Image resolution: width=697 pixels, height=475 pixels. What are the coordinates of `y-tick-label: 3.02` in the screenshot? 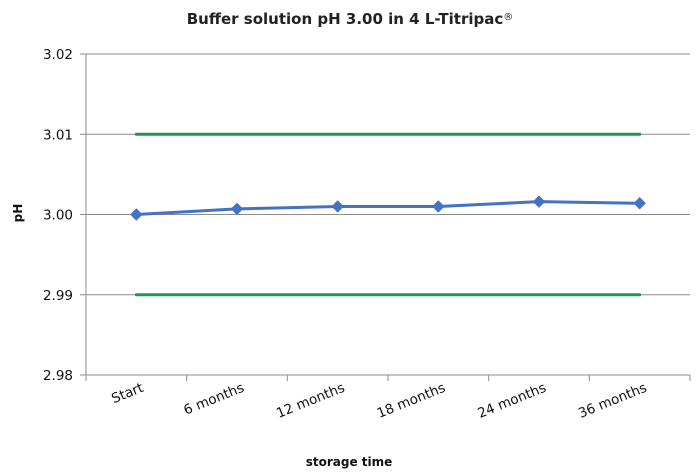 It's located at (58, 55).